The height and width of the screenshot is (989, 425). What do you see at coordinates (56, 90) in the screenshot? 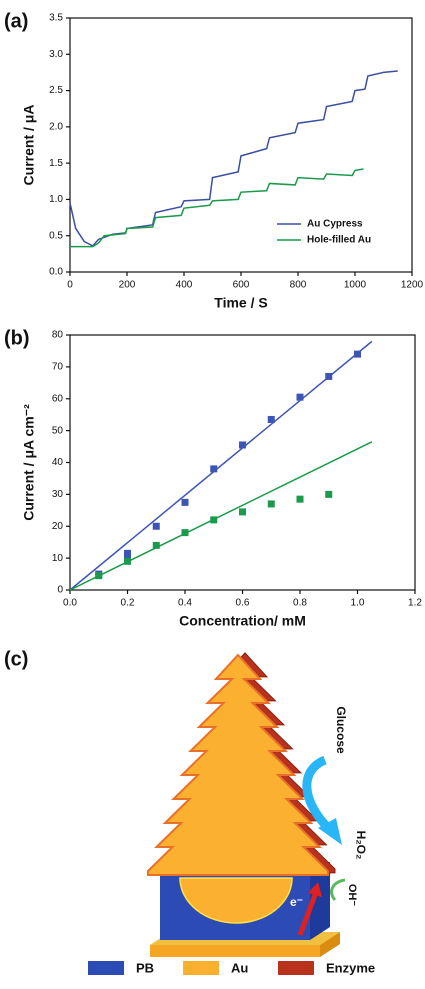
I see `y-tick-label: 2.5` at bounding box center [56, 90].